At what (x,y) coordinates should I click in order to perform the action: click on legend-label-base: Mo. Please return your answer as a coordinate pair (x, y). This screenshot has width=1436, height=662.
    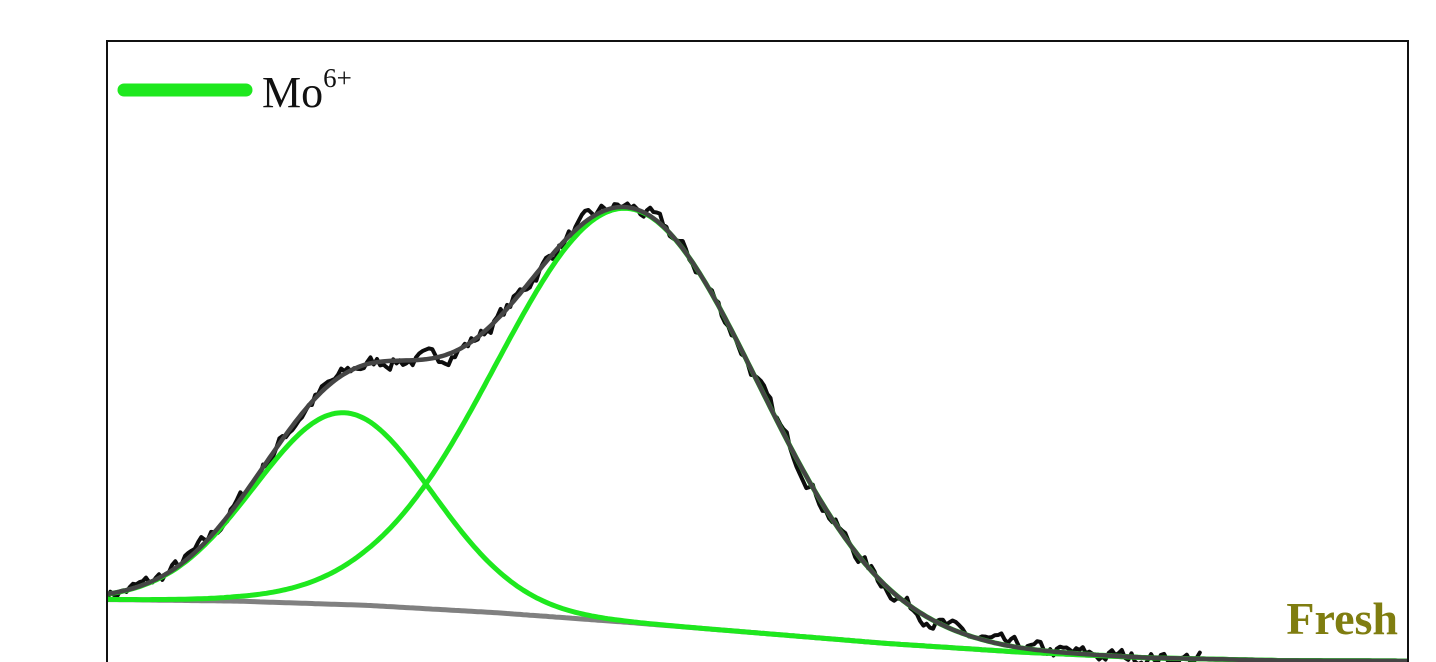
    Looking at the image, I should click on (292, 92).